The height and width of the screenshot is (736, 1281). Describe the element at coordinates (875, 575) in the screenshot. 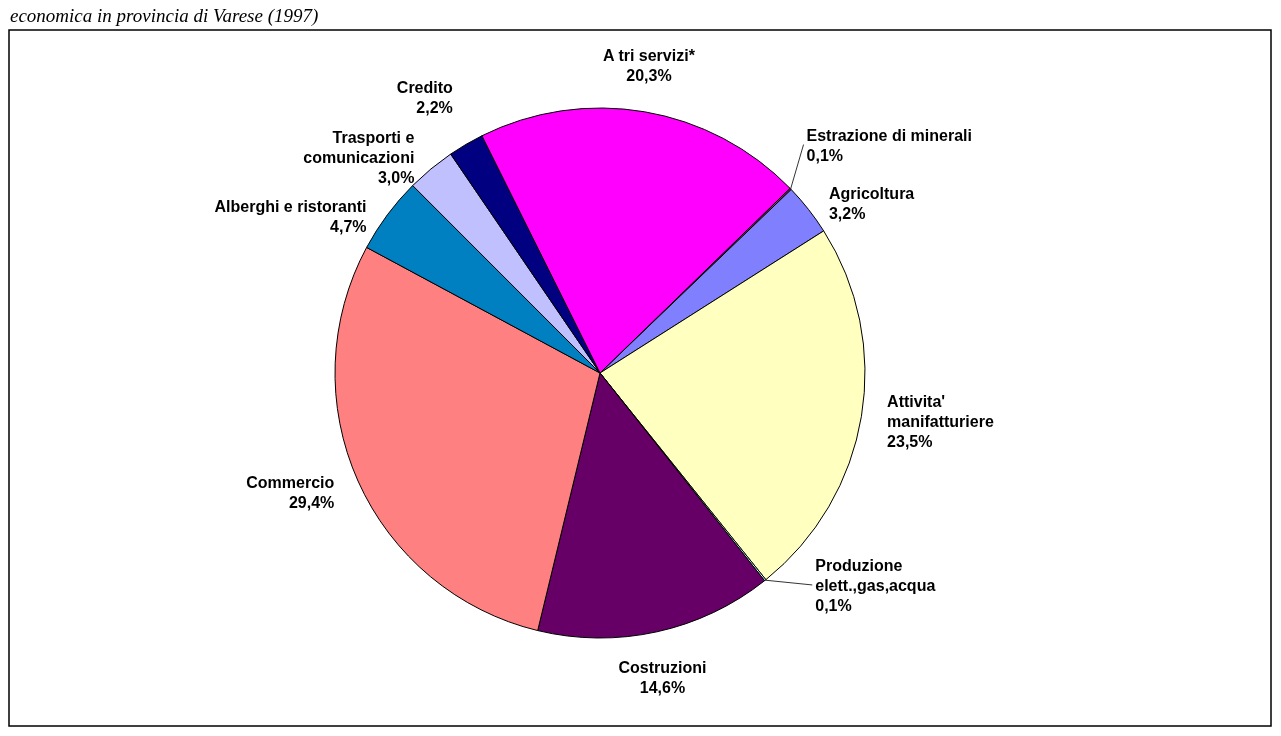

I see `slice-label: Produzione elett.,gas,acqua` at that location.